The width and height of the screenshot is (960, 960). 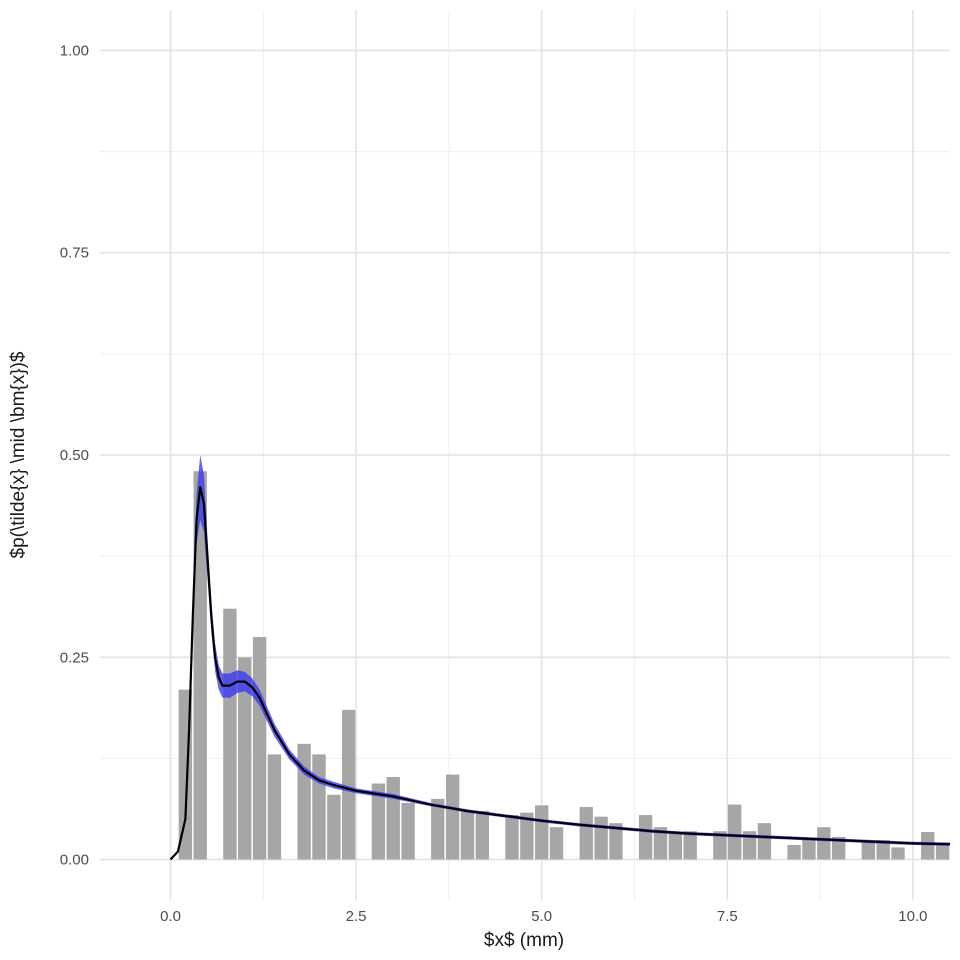 I want to click on x-axis-ticks: 0.0 2.5 5.0 7.5 10.0, so click(x=543, y=916).